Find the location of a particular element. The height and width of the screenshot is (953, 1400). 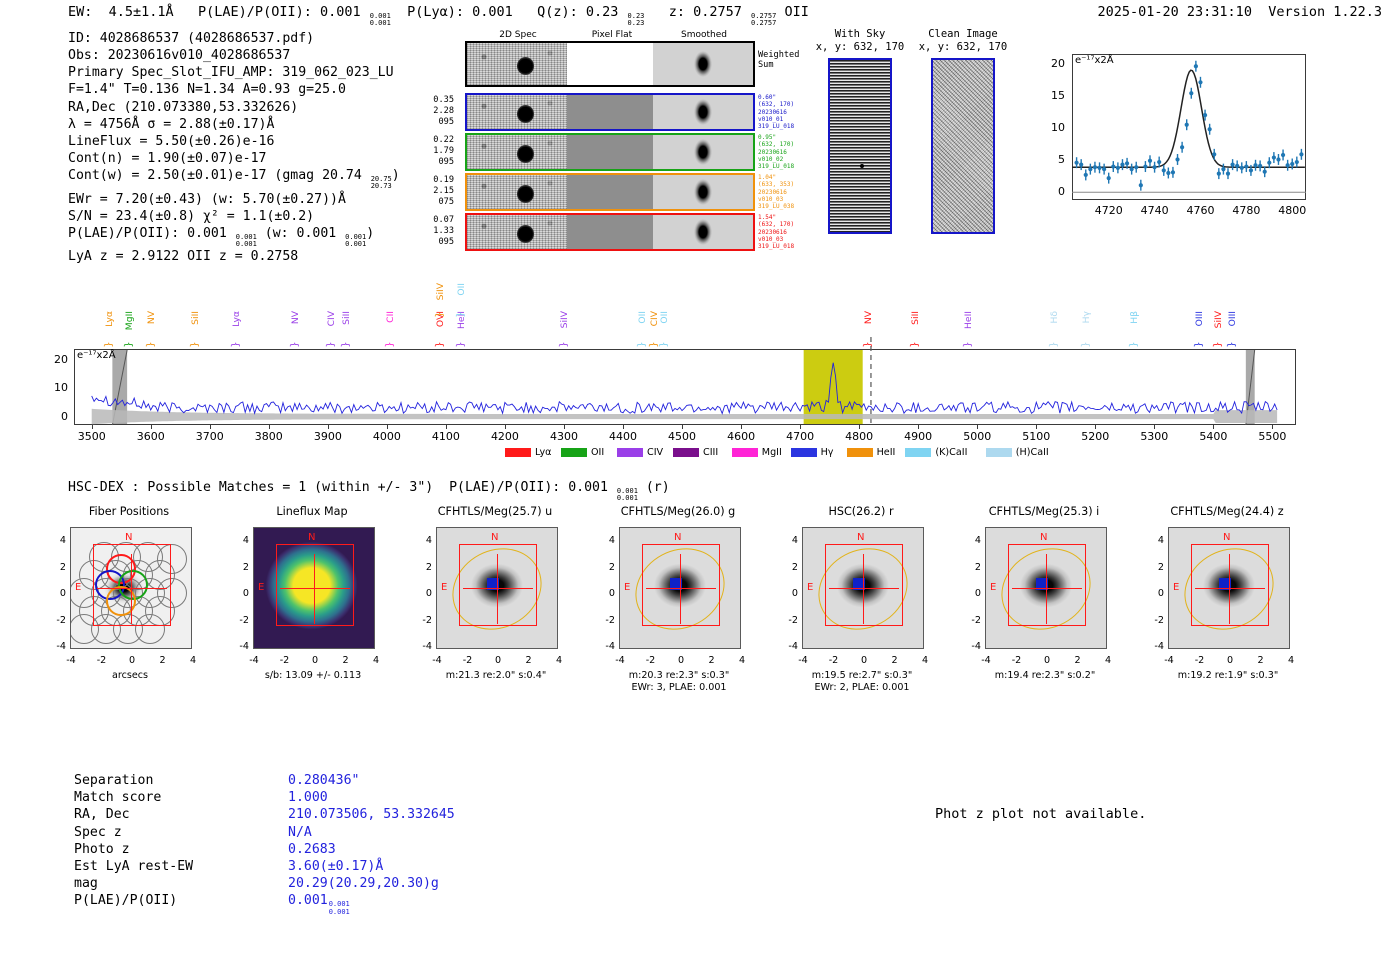

full-spectrum-xtick: 4200 is located at coordinates (504, 436).